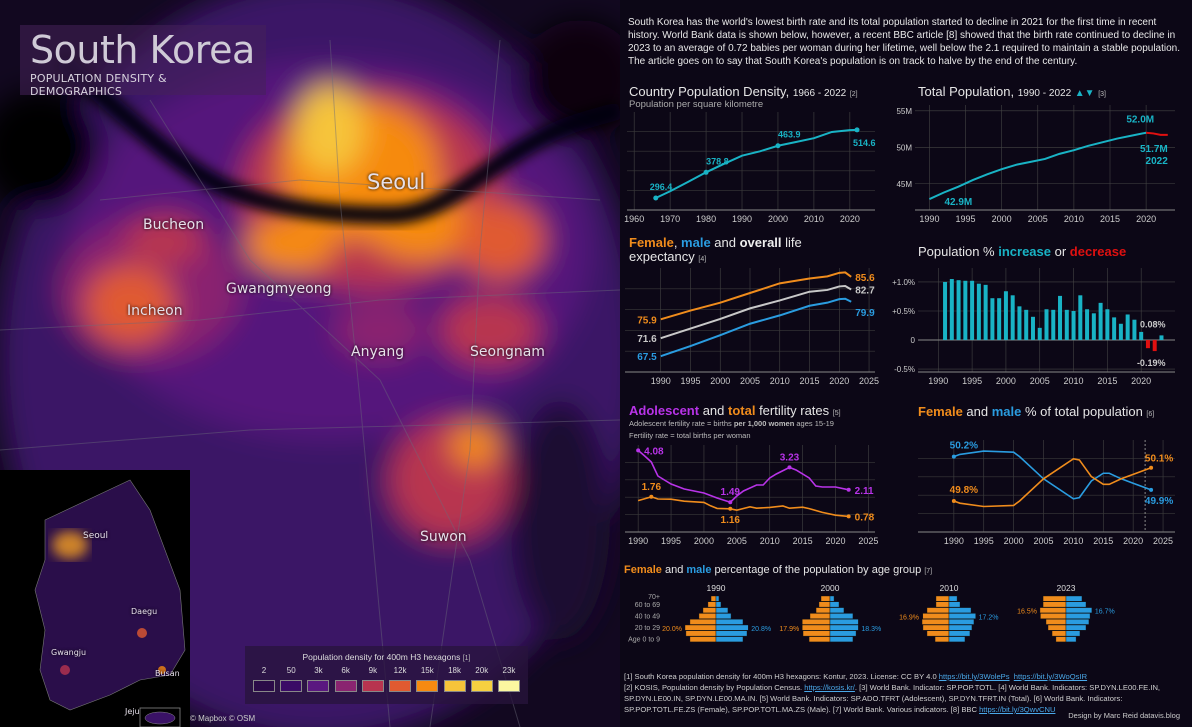 This screenshot has width=1192, height=727. Describe the element at coordinates (1124, 715) in the screenshot. I see `credit: Design by Marc Reid datavis.blog` at that location.